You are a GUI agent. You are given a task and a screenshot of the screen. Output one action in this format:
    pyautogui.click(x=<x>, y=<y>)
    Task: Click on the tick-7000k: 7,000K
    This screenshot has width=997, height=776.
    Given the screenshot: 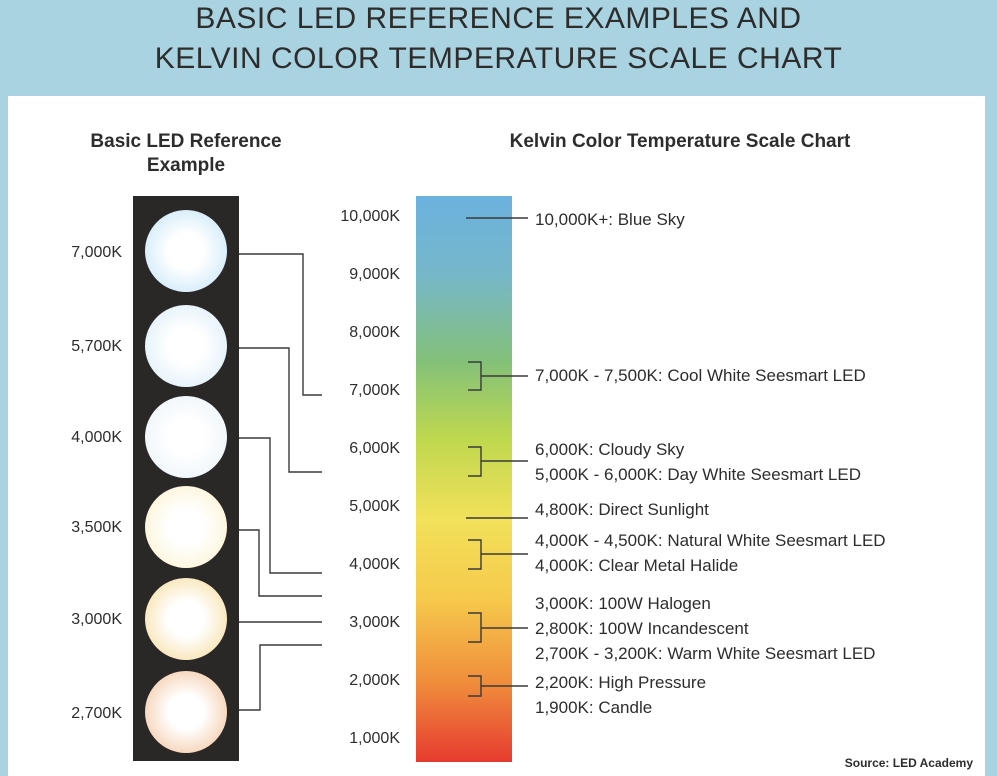 What is the action you would take?
    pyautogui.click(x=374, y=390)
    